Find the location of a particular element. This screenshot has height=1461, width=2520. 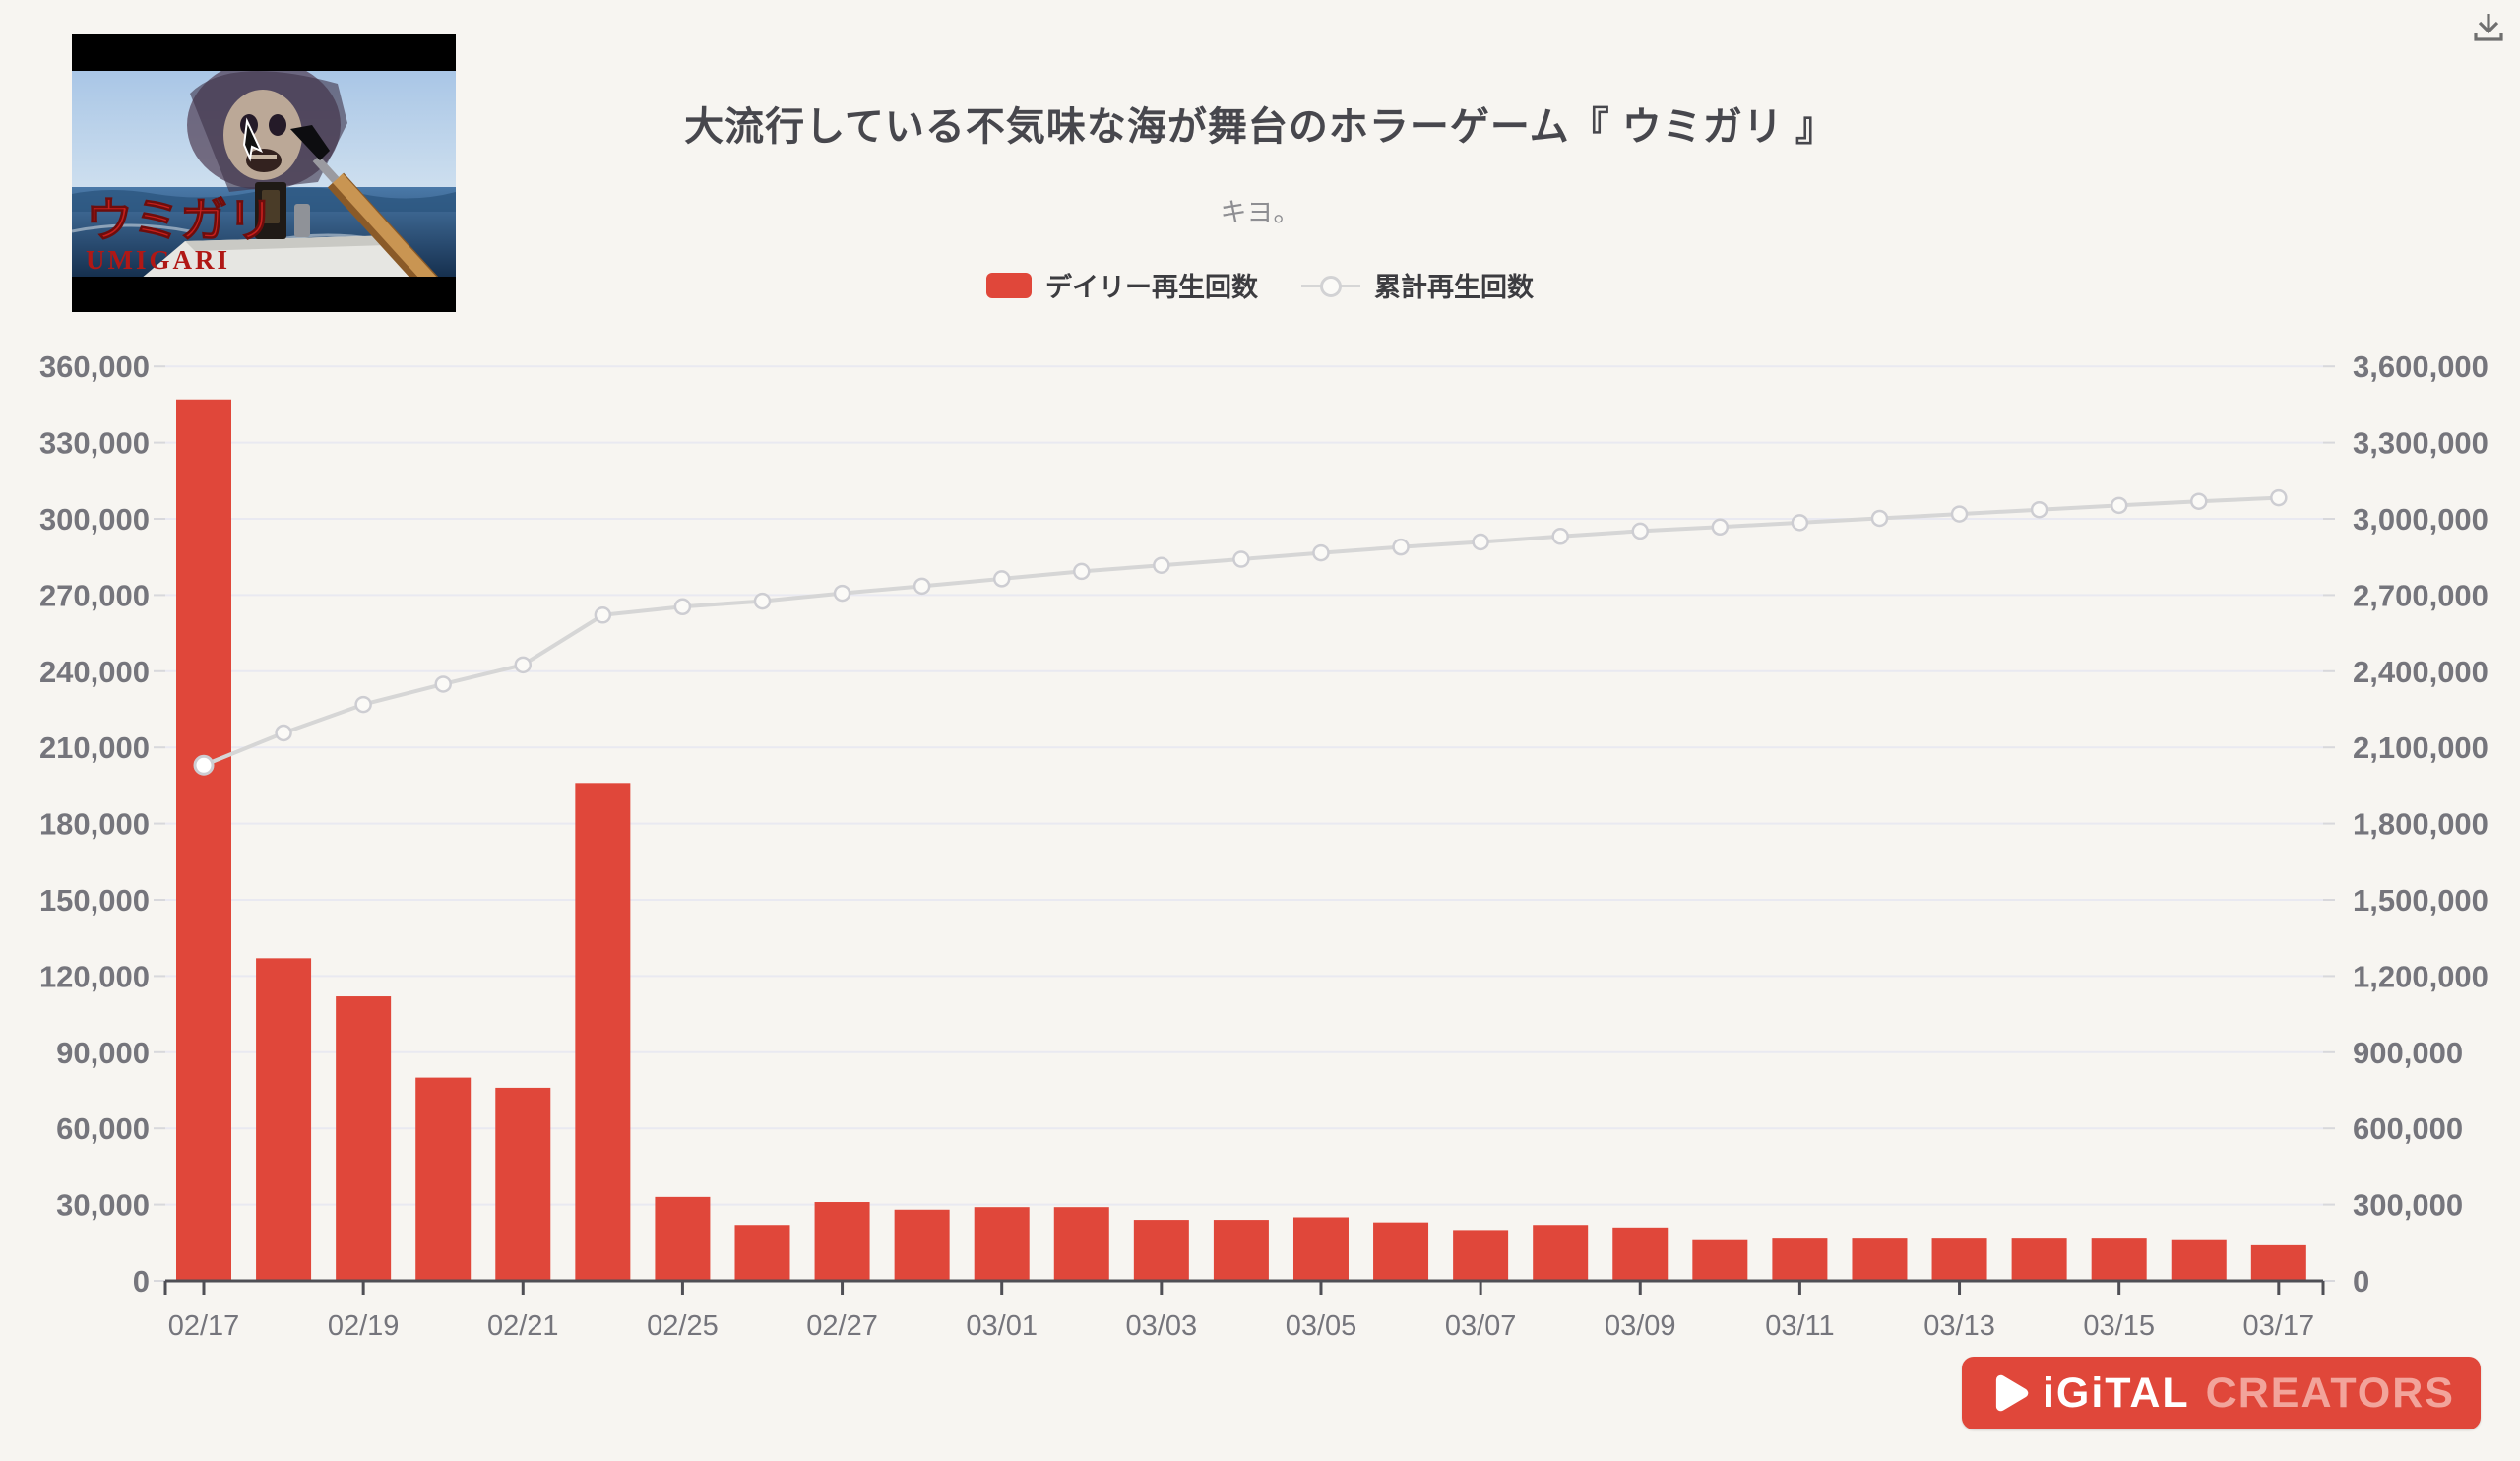

bar-03/13 is located at coordinates (1959, 1259).